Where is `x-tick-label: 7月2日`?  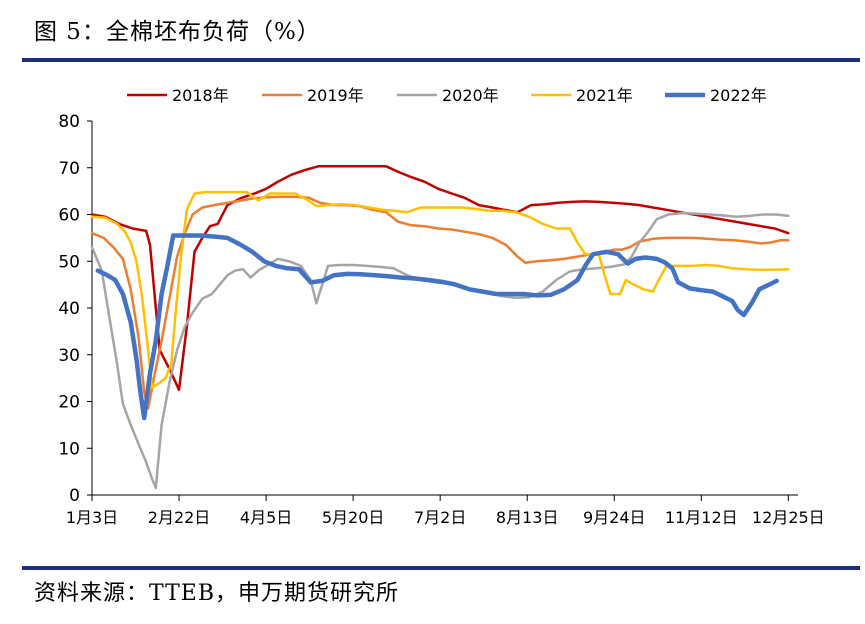
x-tick-label: 7月2日 is located at coordinates (440, 517).